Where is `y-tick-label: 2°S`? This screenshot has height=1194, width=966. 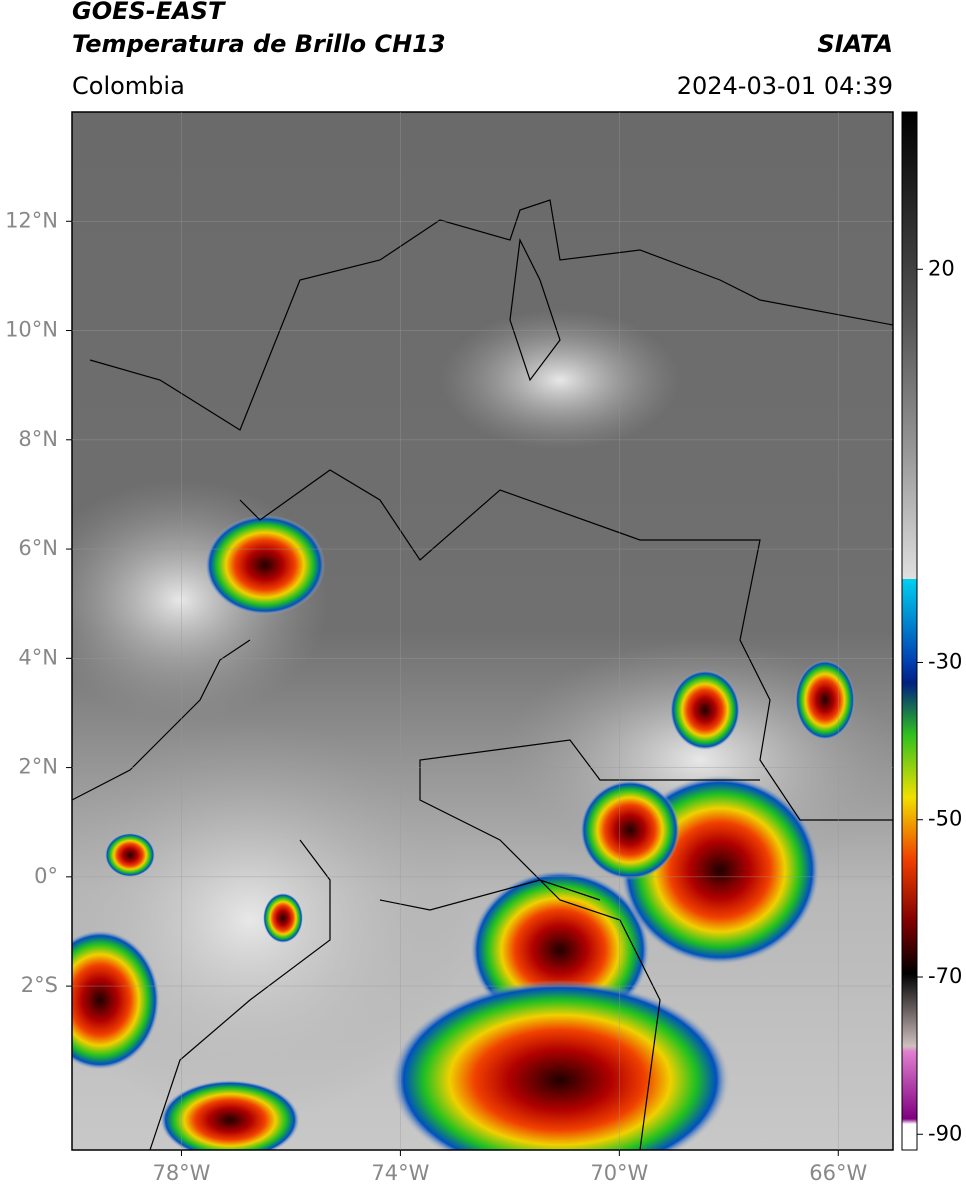 y-tick-label: 2°S is located at coordinates (39, 985).